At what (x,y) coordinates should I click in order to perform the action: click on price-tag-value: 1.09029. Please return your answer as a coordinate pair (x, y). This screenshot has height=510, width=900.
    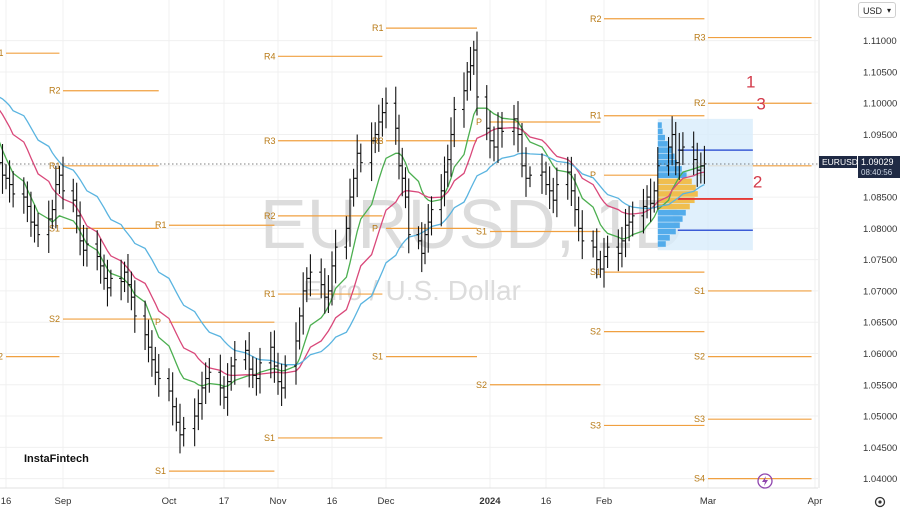
    Looking at the image, I should click on (877, 162).